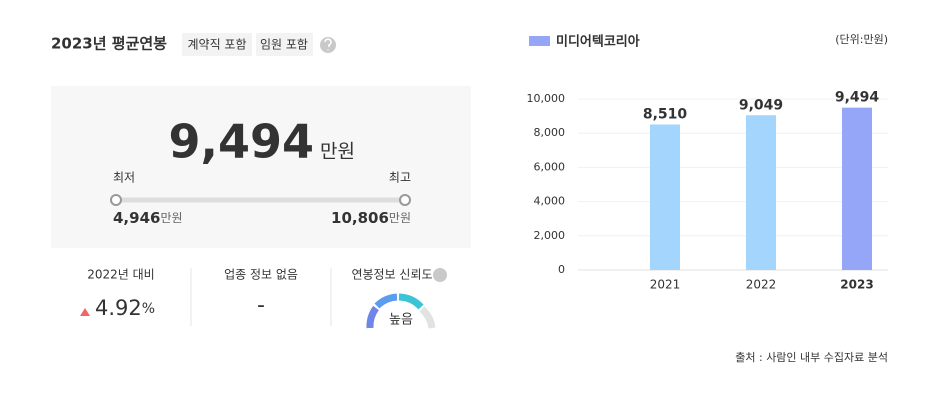  Describe the element at coordinates (857, 98) in the screenshot. I see `value-label: 9,494` at that location.